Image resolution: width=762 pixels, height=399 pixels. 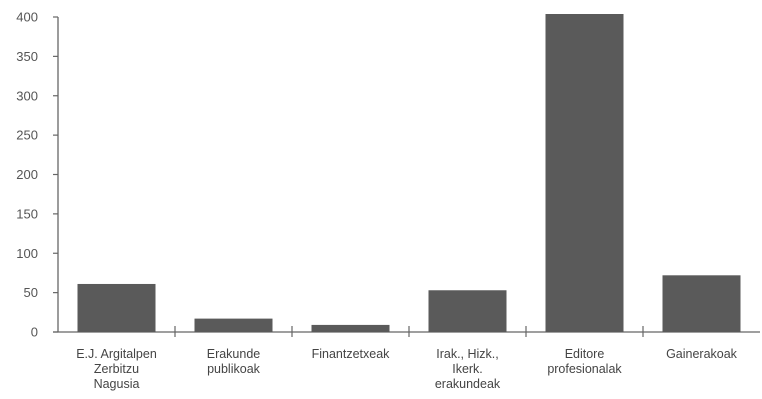 What do you see at coordinates (27, 213) in the screenshot?
I see `y-tick-label: 150` at bounding box center [27, 213].